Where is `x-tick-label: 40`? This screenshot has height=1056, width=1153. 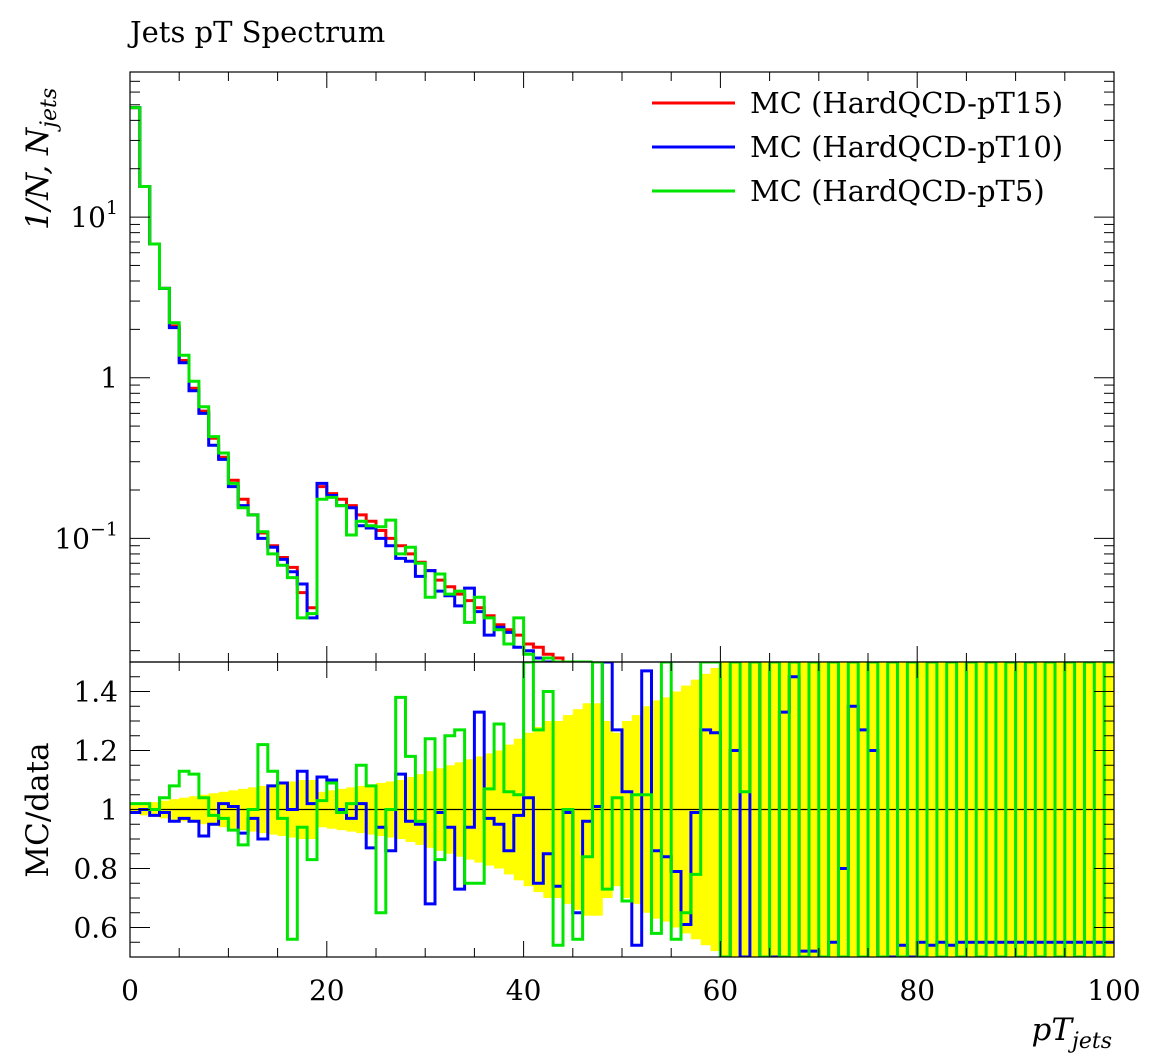
x-tick-label: 40 is located at coordinates (524, 990).